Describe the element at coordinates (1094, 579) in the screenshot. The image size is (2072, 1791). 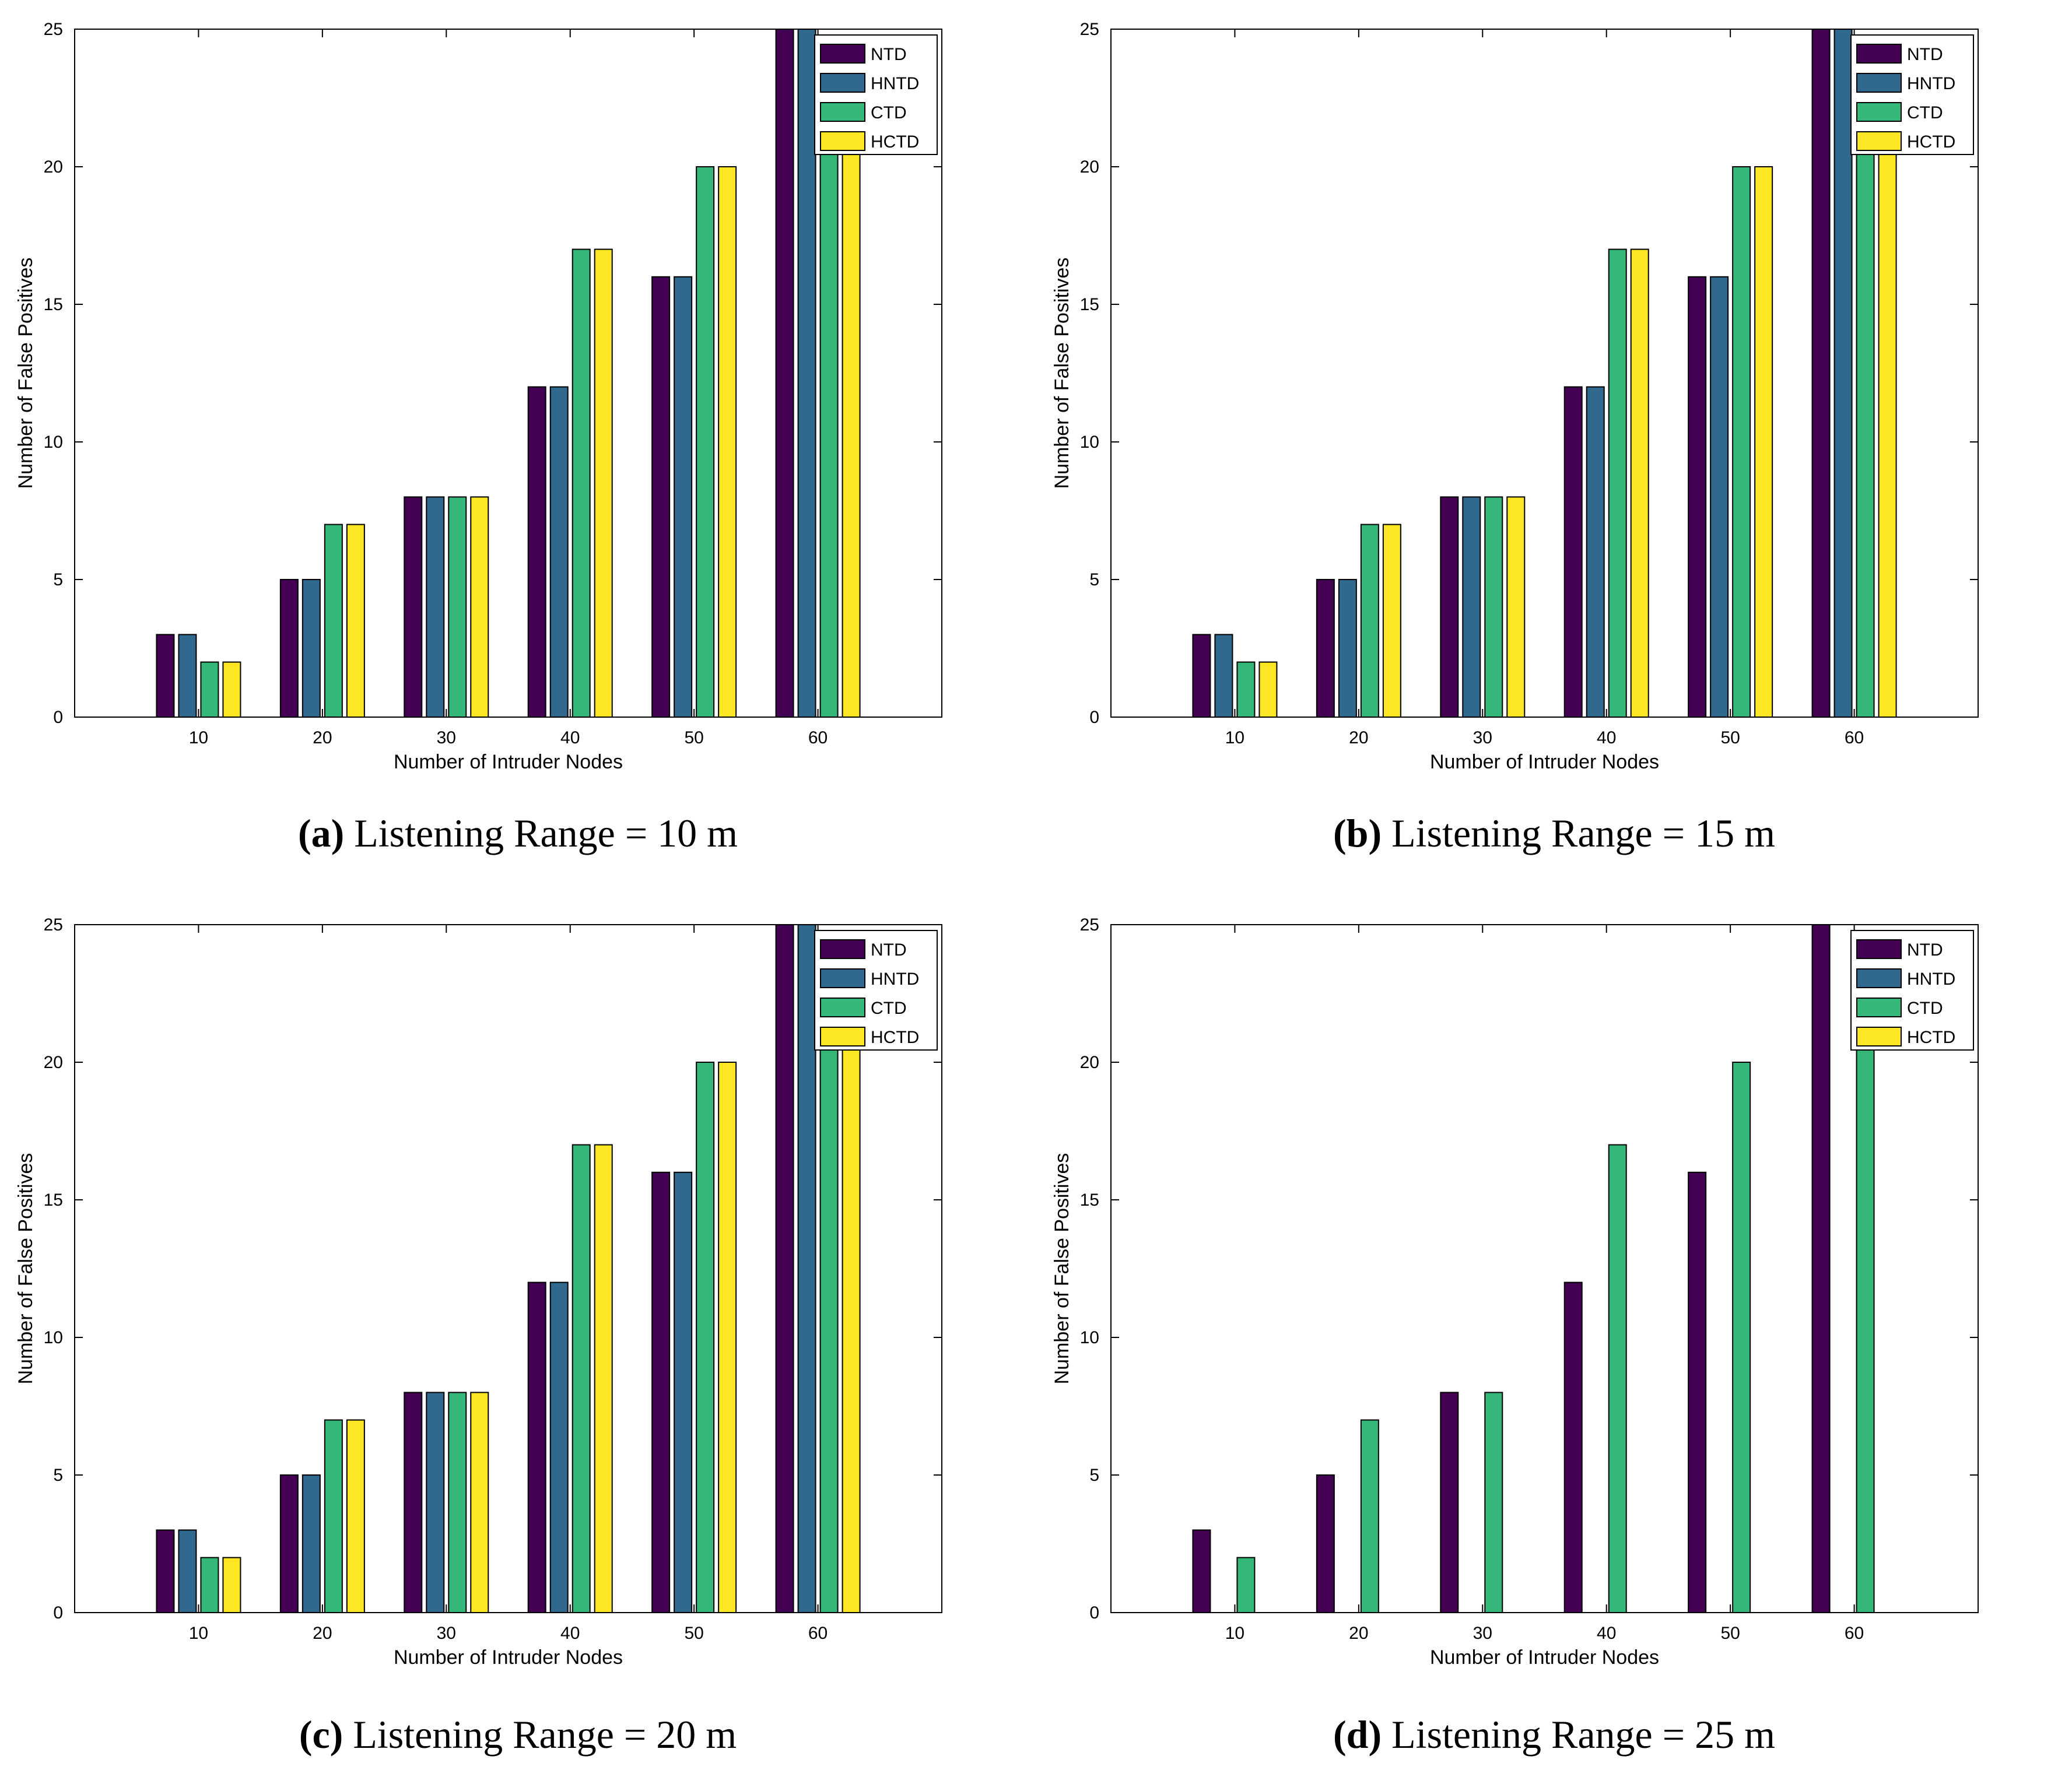
I see `y-tick-label: 5` at that location.